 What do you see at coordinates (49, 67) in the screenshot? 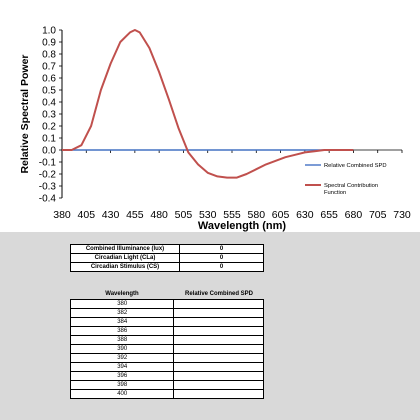
I see `y-tick-label: 0.7` at bounding box center [49, 67].